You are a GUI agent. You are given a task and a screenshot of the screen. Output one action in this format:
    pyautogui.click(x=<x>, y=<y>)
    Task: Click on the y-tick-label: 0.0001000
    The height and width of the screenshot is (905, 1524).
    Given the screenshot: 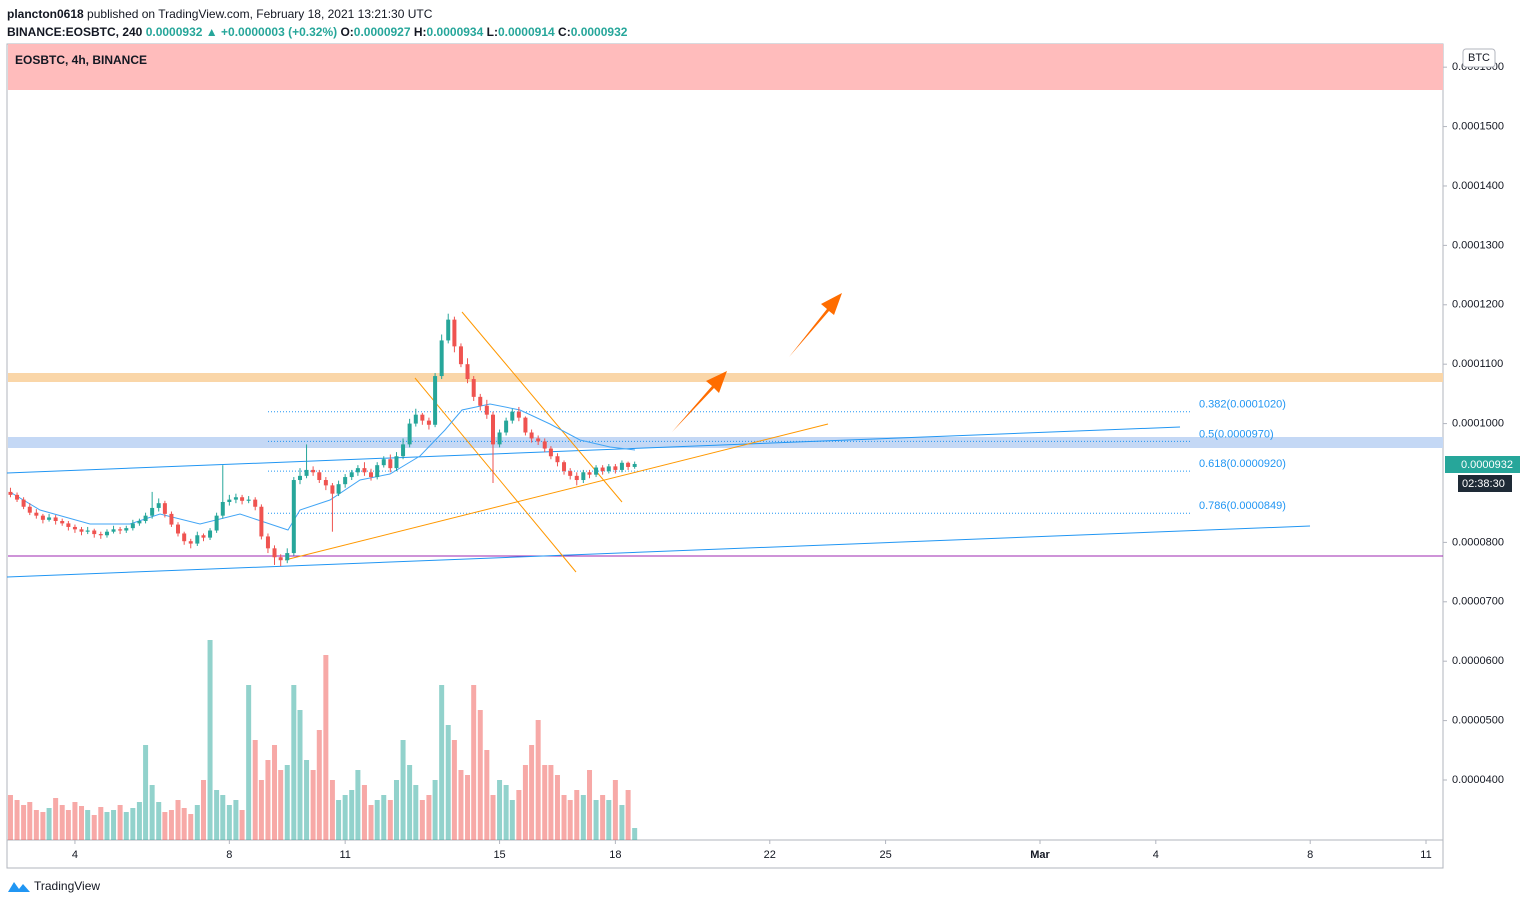 What is the action you would take?
    pyautogui.click(x=1478, y=423)
    